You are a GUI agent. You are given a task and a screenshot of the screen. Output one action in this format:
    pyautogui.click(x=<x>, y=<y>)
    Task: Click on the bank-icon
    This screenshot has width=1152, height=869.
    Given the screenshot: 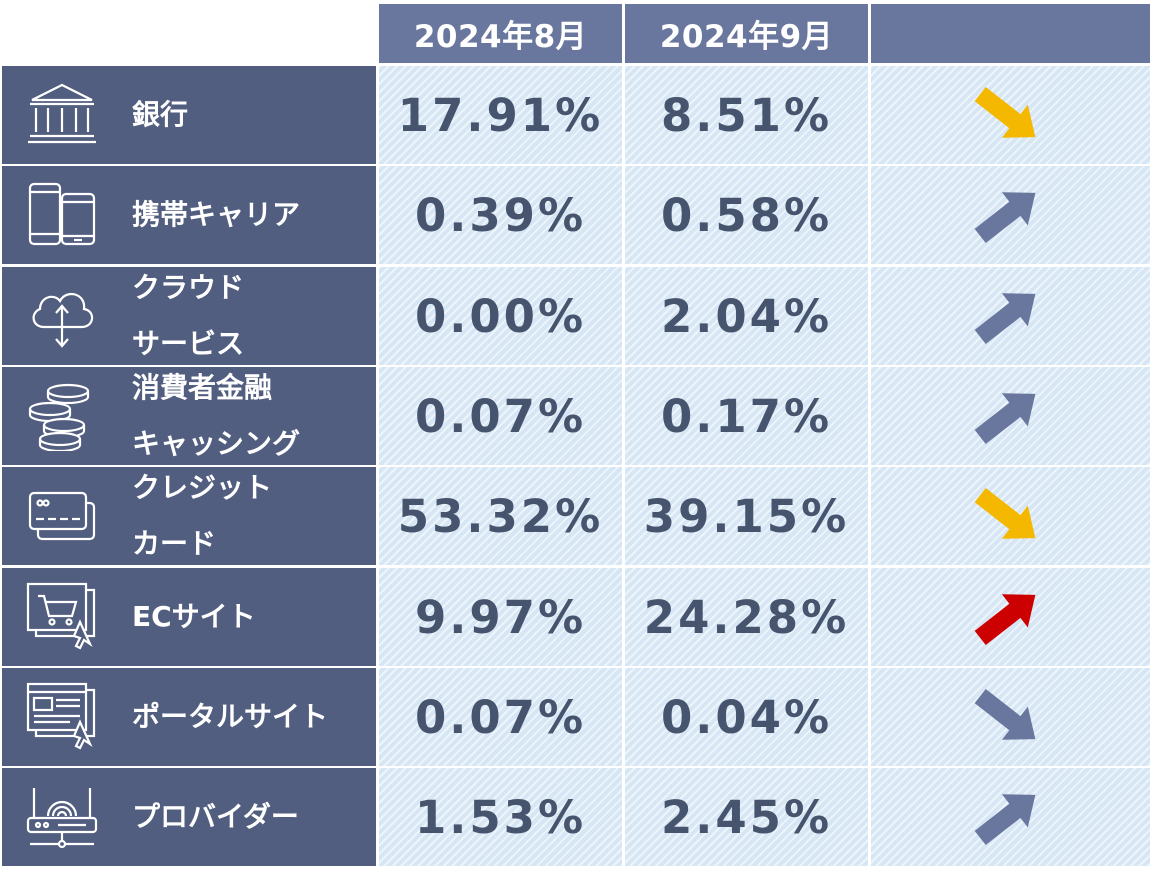 What is the action you would take?
    pyautogui.click(x=62, y=115)
    